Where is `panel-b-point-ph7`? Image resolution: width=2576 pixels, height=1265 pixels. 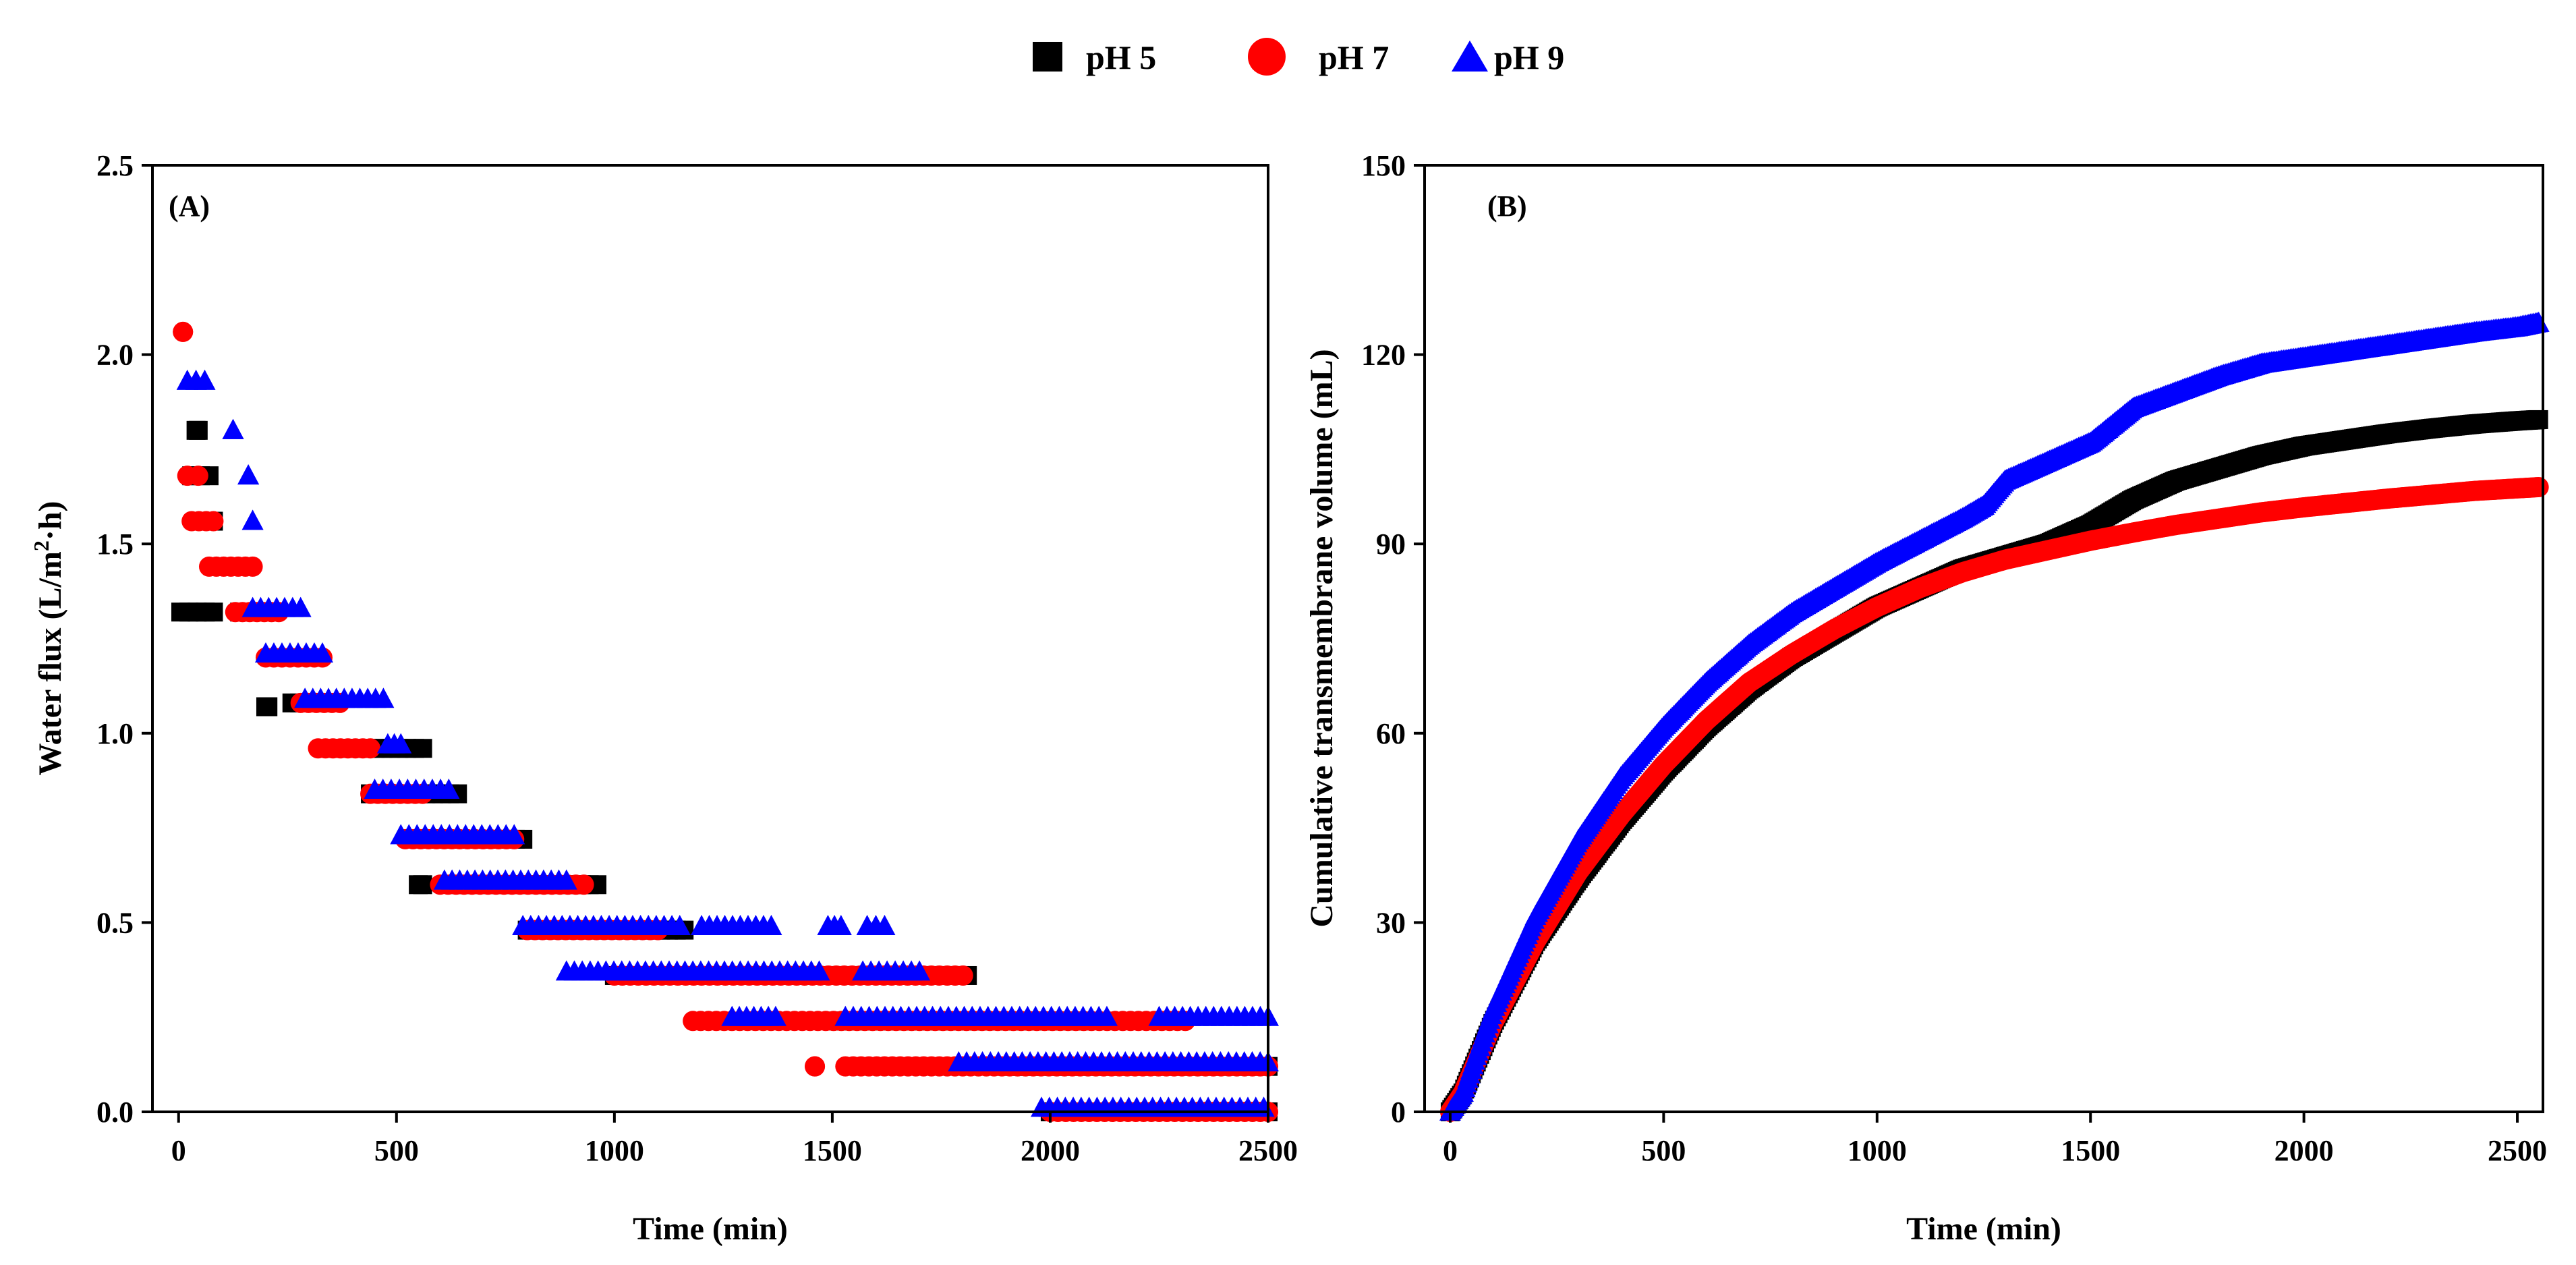 panel-b-point-ph7 is located at coordinates (2538, 487).